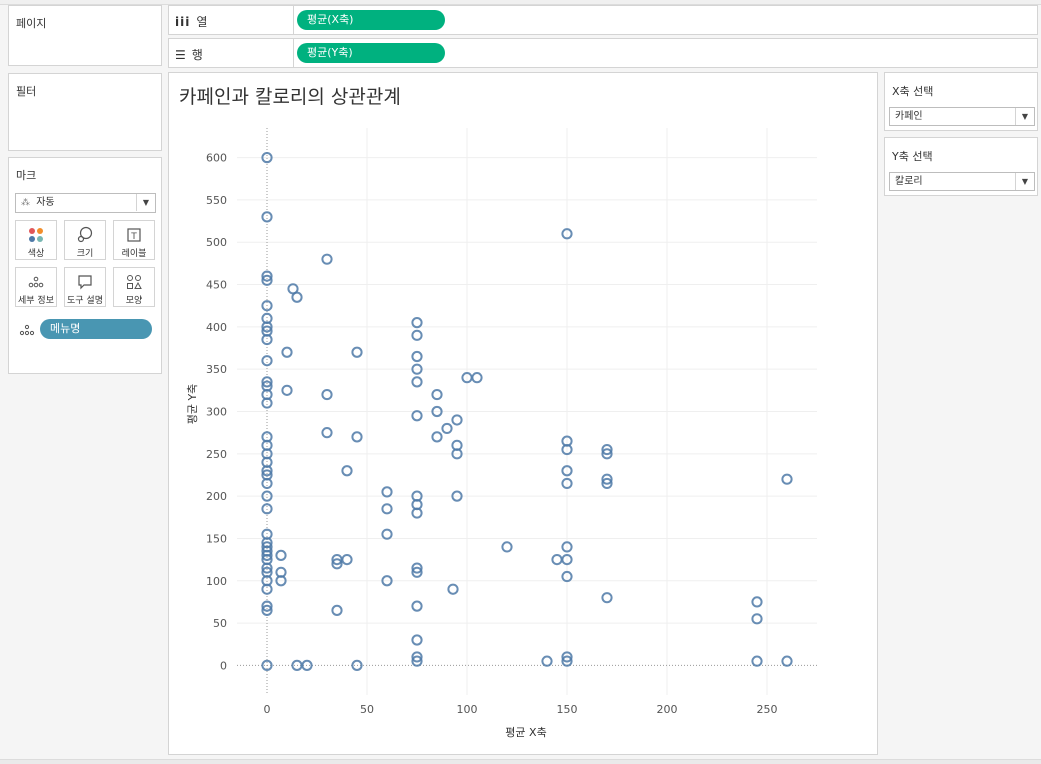 Image resolution: width=1041 pixels, height=764 pixels. I want to click on shape-button: 모양, so click(134, 287).